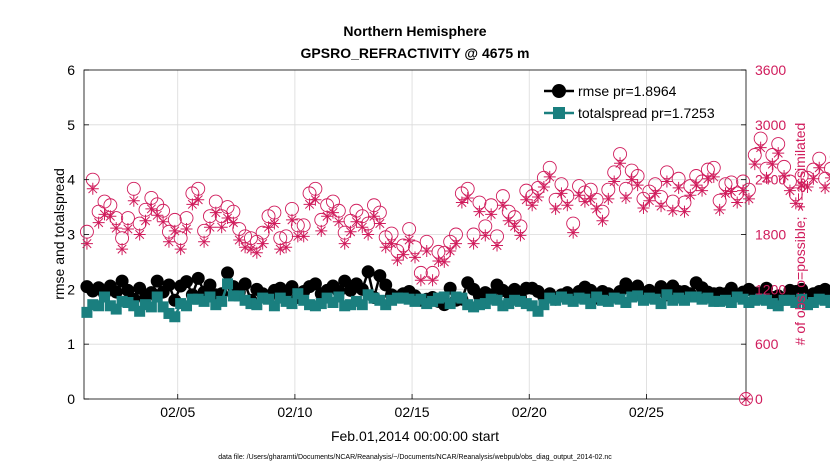 This screenshot has width=830, height=470. What do you see at coordinates (646, 113) in the screenshot?
I see `legend-totalspread-label: totalspread pr=1.7253` at bounding box center [646, 113].